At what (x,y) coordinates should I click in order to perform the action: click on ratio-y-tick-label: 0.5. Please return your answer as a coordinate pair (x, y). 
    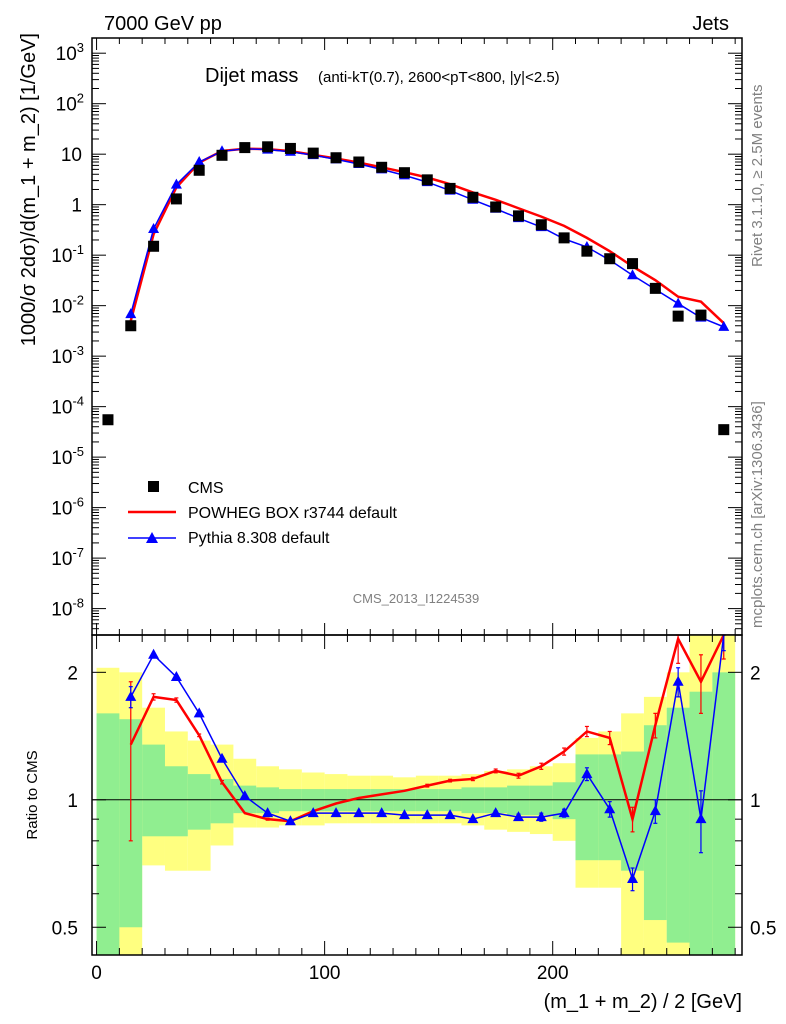
    Looking at the image, I should click on (65, 928).